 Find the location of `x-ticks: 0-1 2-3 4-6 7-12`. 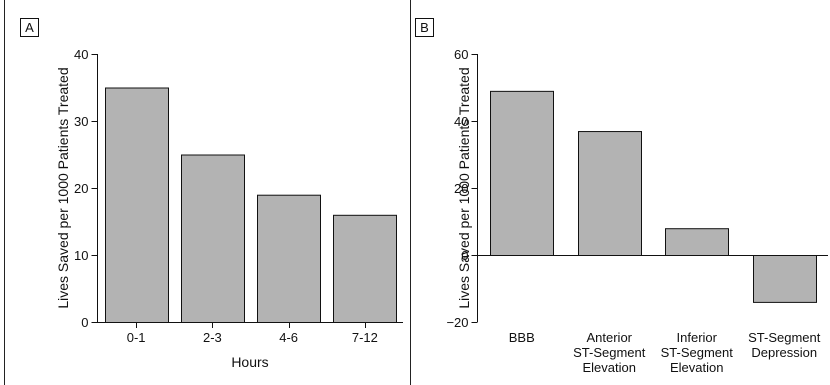

x-ticks: 0-1 2-3 4-6 7-12 is located at coordinates (252, 333).